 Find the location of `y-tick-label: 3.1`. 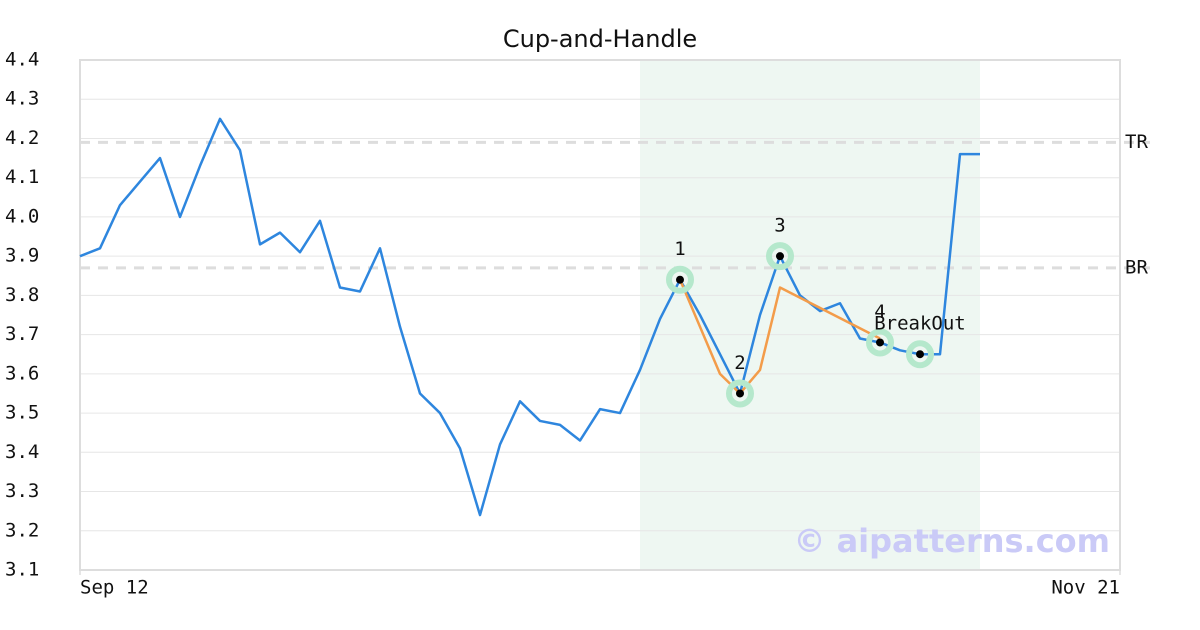

y-tick-label: 3.1 is located at coordinates (22, 570).